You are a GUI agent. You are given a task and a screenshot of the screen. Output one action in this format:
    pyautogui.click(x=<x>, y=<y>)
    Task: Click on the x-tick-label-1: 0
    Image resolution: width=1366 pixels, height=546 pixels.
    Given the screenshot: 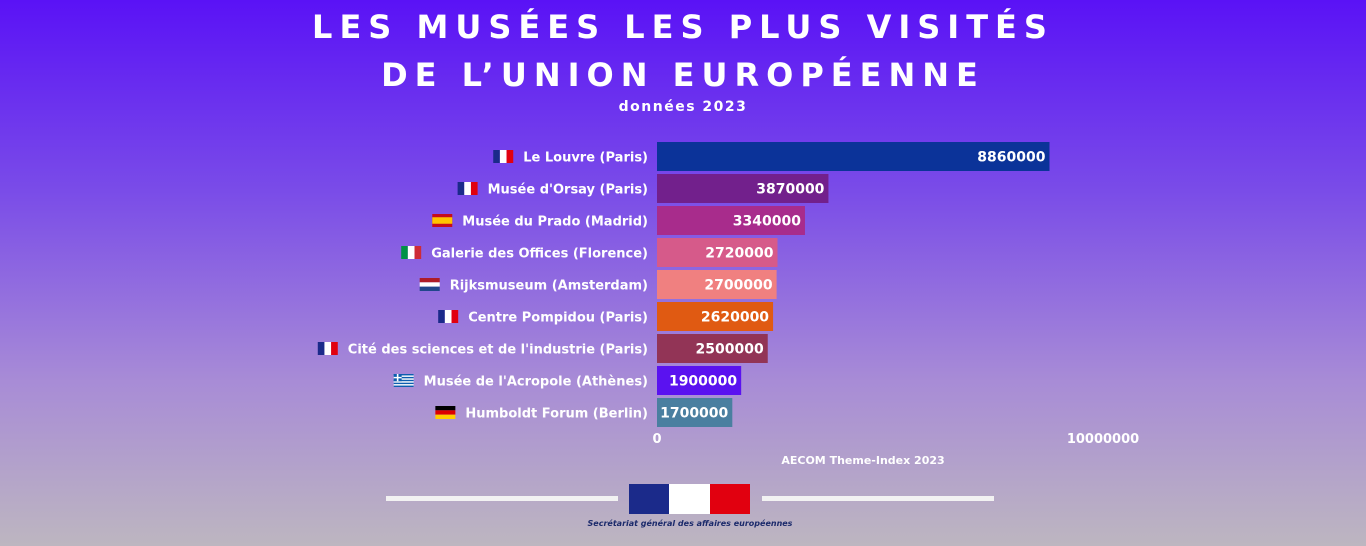 What is the action you would take?
    pyautogui.click(x=656, y=439)
    